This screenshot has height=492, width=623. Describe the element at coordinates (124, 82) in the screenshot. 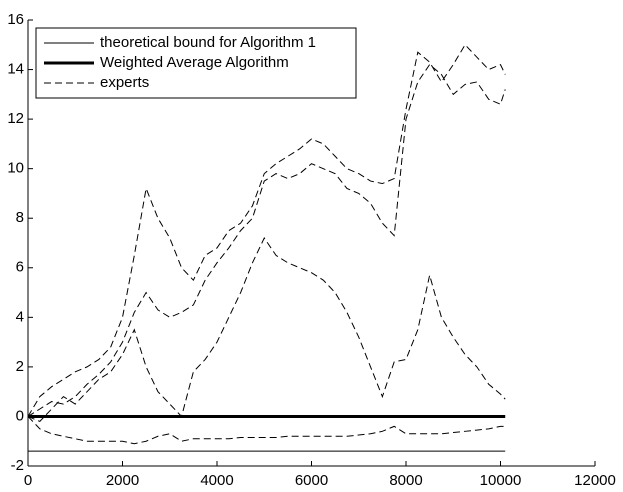

I see `legend-label: experts` at that location.